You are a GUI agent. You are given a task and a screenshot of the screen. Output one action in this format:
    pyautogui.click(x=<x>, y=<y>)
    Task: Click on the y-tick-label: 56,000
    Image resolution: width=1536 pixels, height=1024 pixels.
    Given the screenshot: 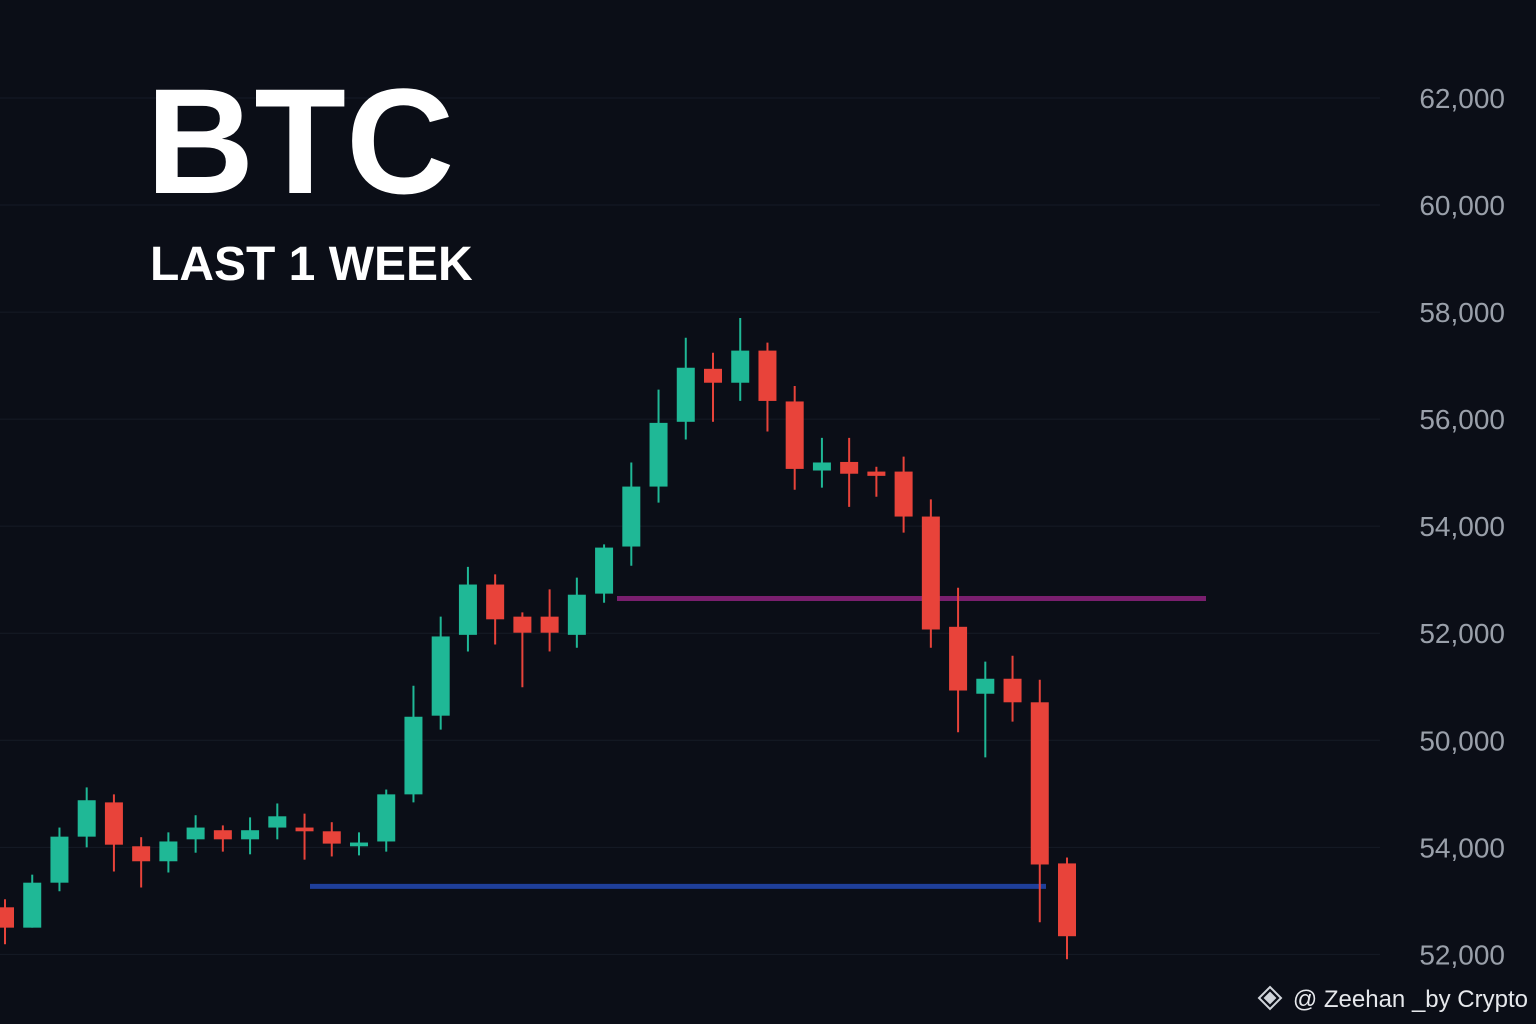 What is the action you would take?
    pyautogui.click(x=1462, y=419)
    